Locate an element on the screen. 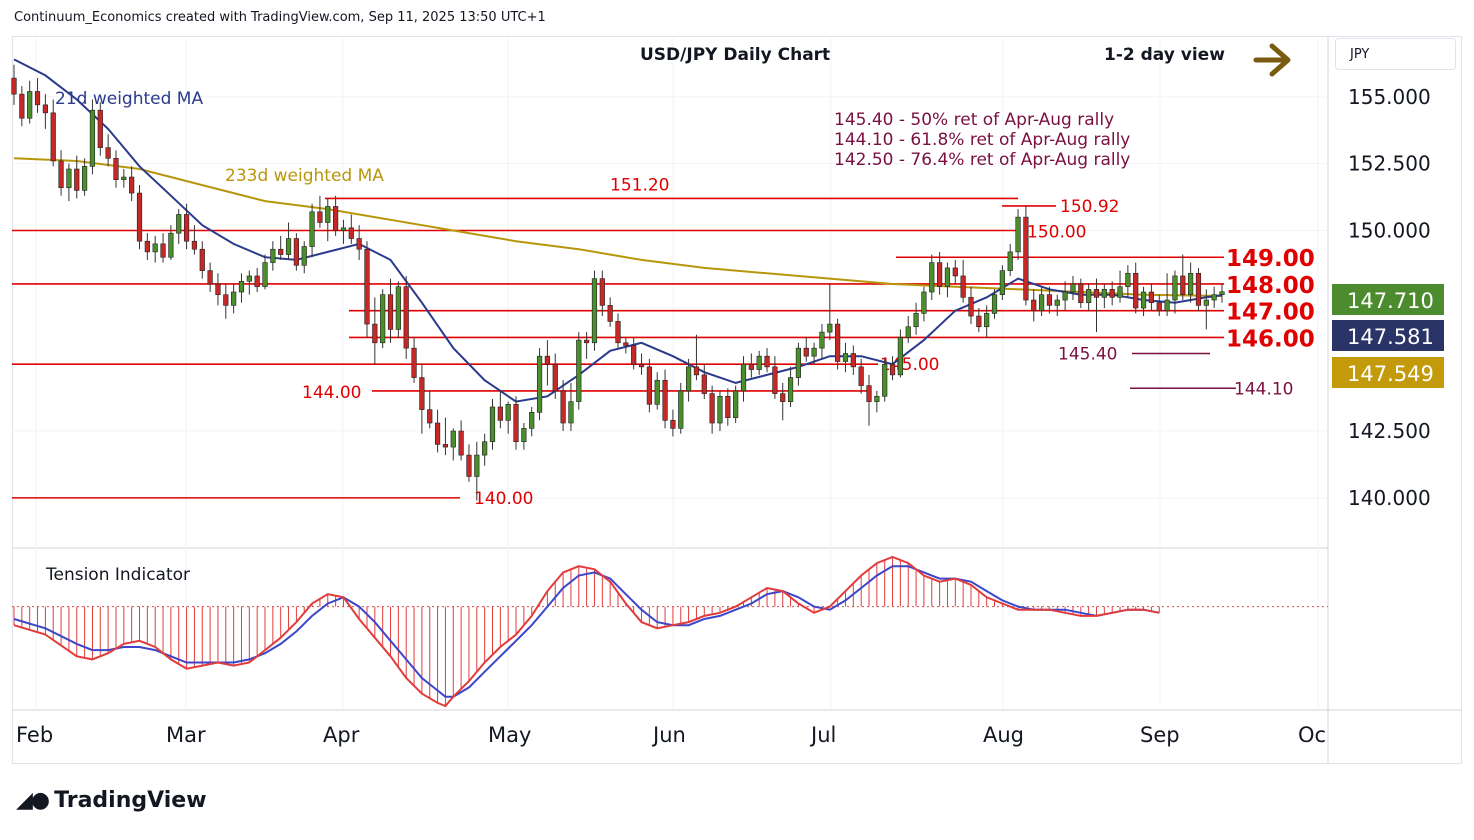 The image size is (1474, 840). y-tick-label: 150.000 is located at coordinates (1389, 231).